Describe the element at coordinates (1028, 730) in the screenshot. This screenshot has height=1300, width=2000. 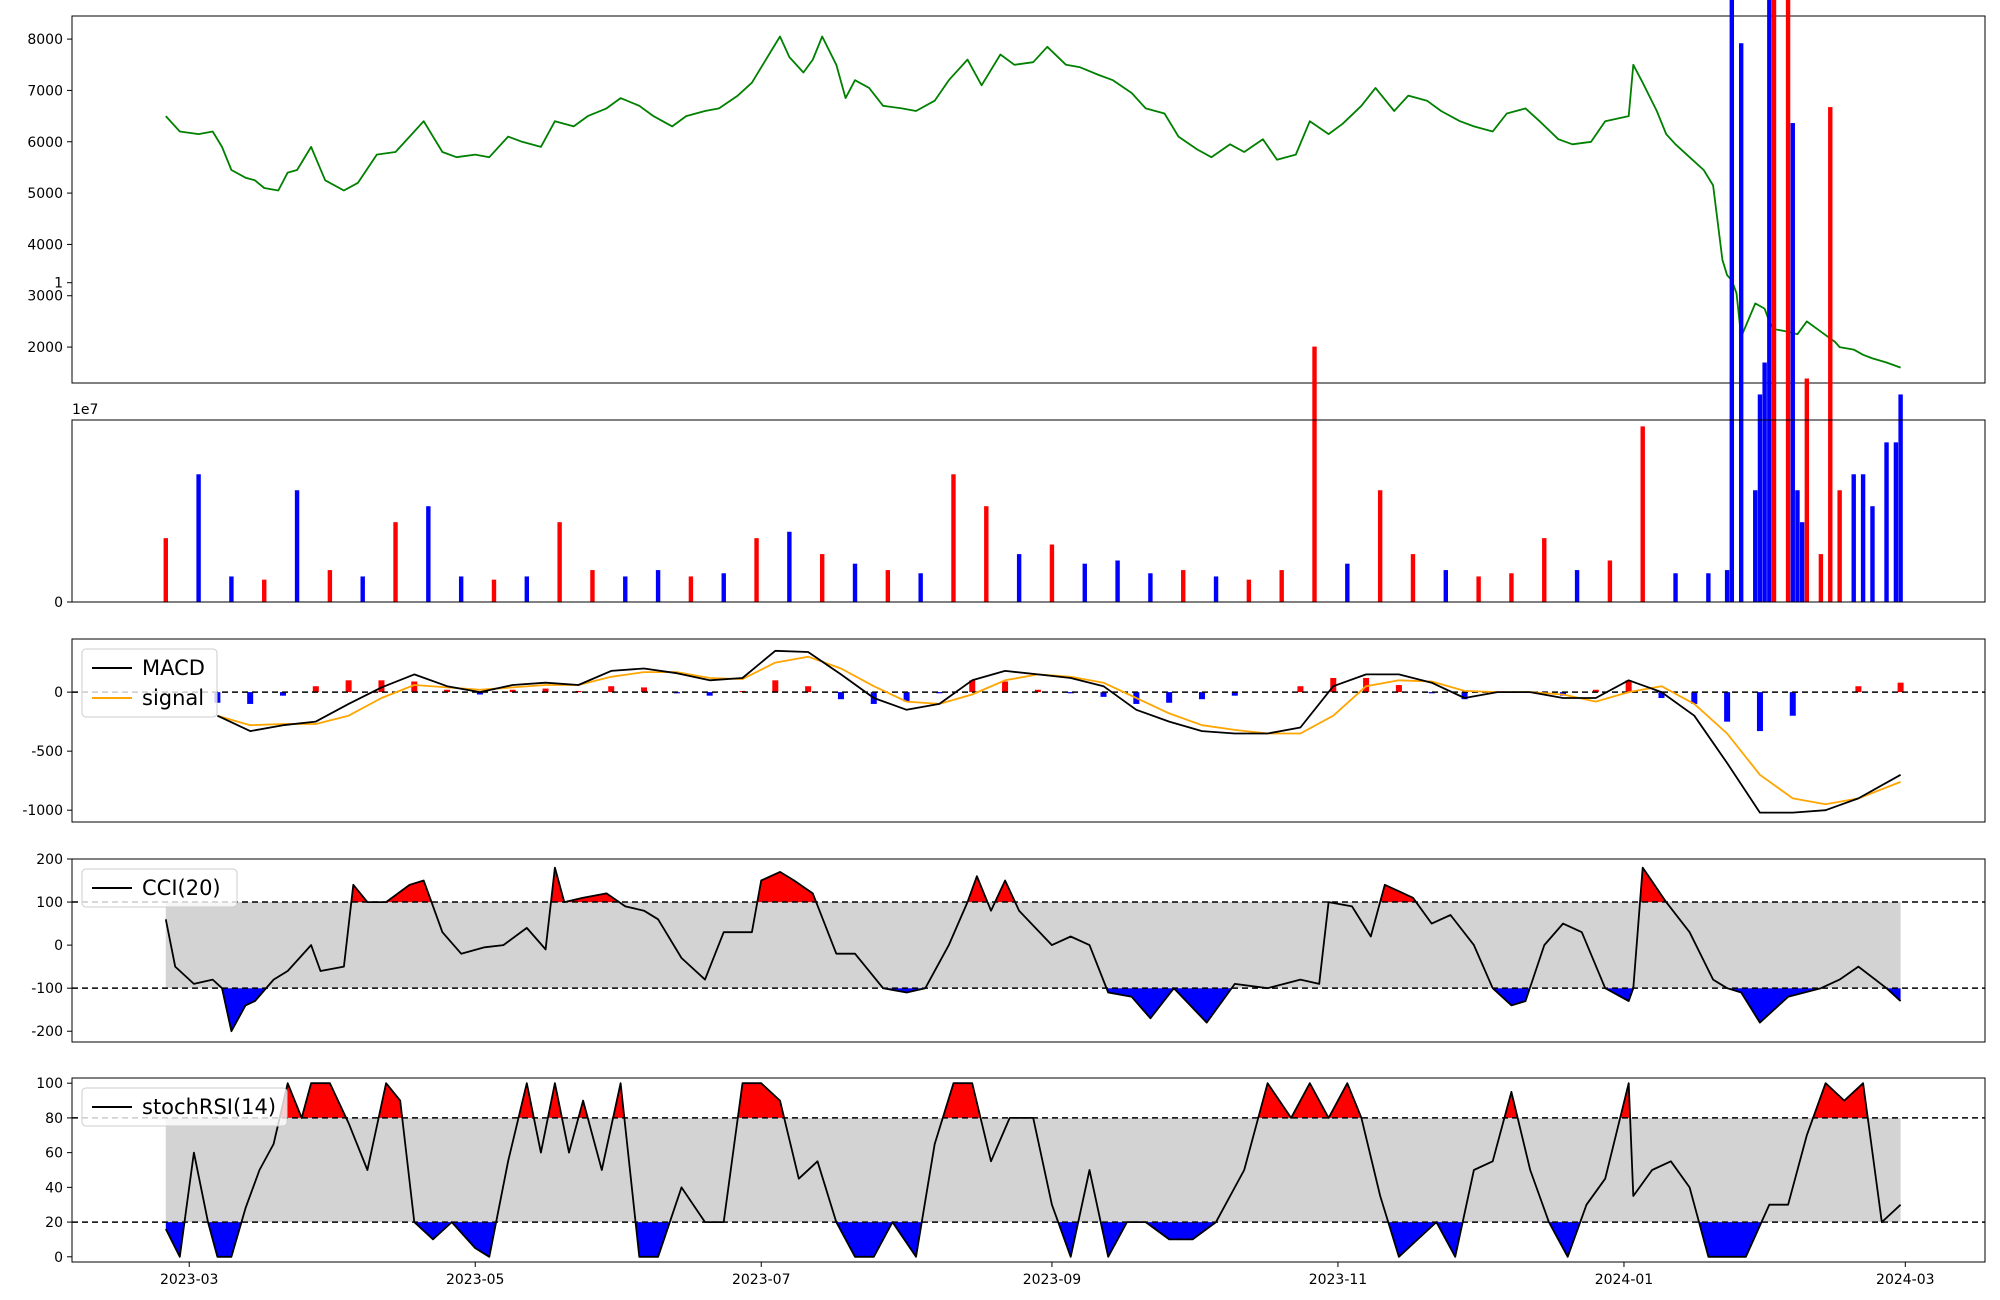
I see `macd-frame` at that location.